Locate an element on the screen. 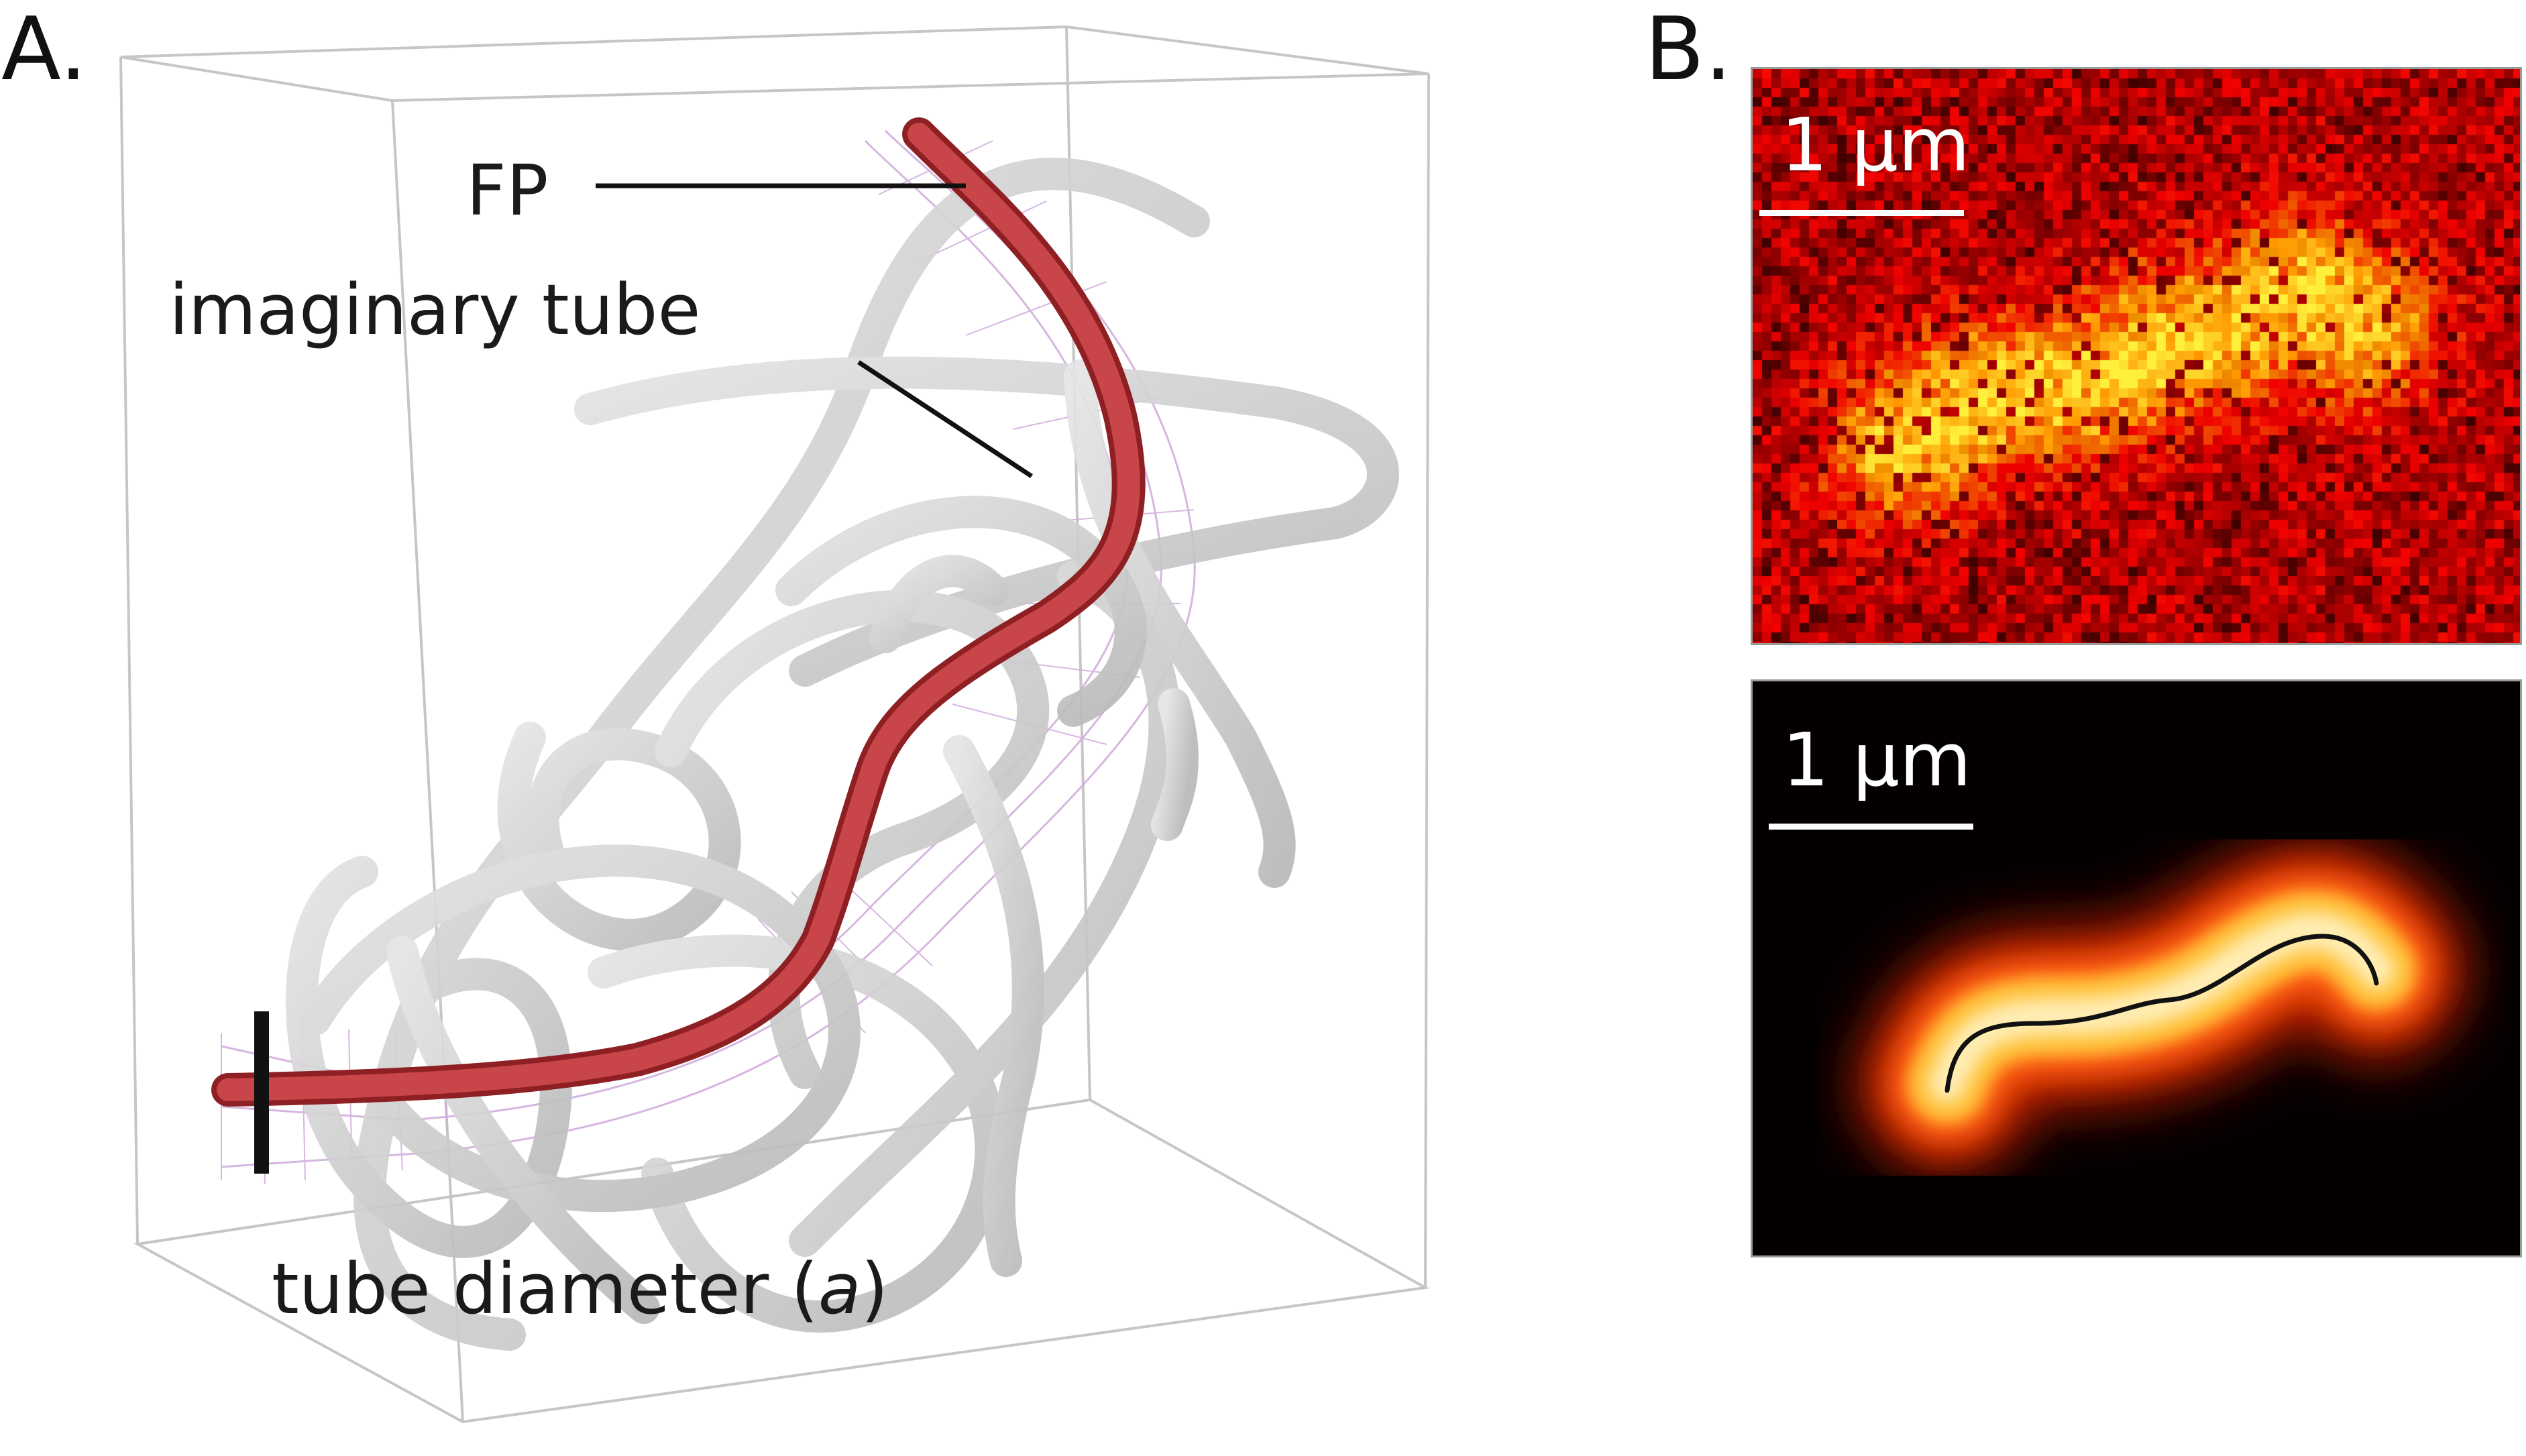 The width and height of the screenshot is (2526, 1456). tube-diameter-prefix: tube diameter ( is located at coordinates (545, 1289).